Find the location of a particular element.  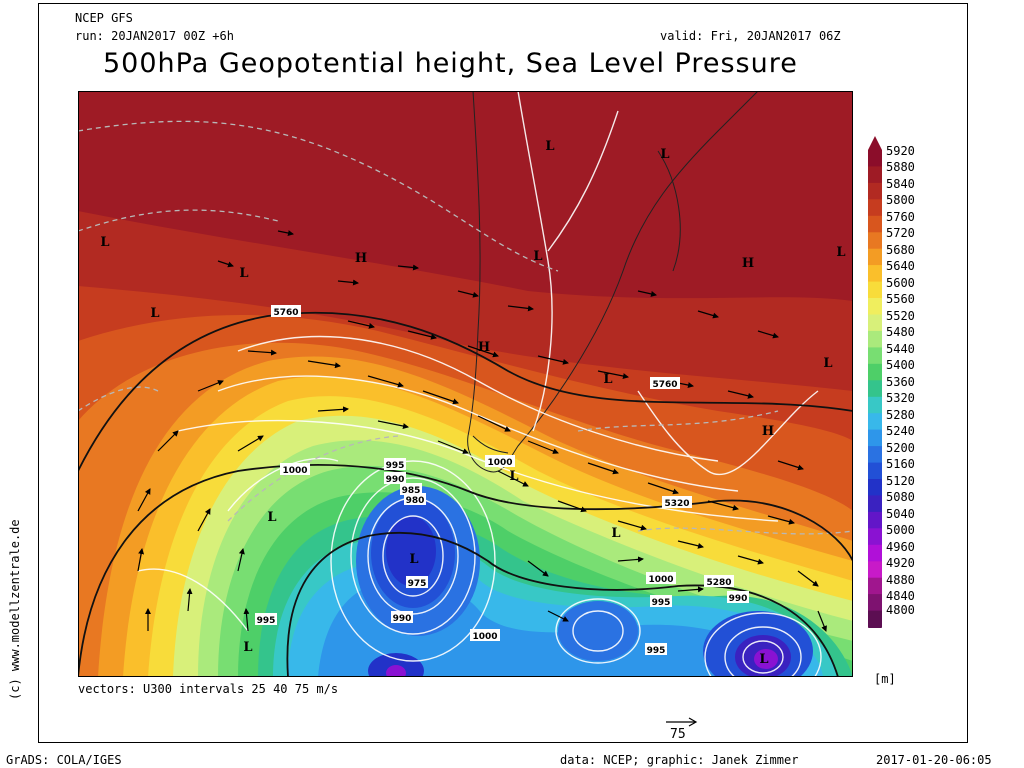

colorbar-label: 5480 is located at coordinates (900, 332).